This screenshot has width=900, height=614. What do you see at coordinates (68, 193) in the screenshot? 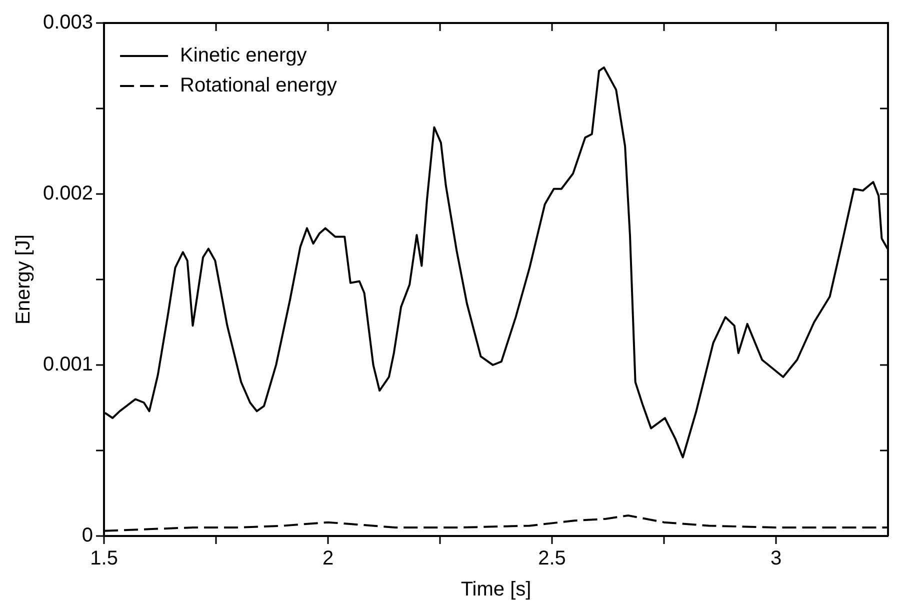
I see `y-tick-label: 0.002` at bounding box center [68, 193].